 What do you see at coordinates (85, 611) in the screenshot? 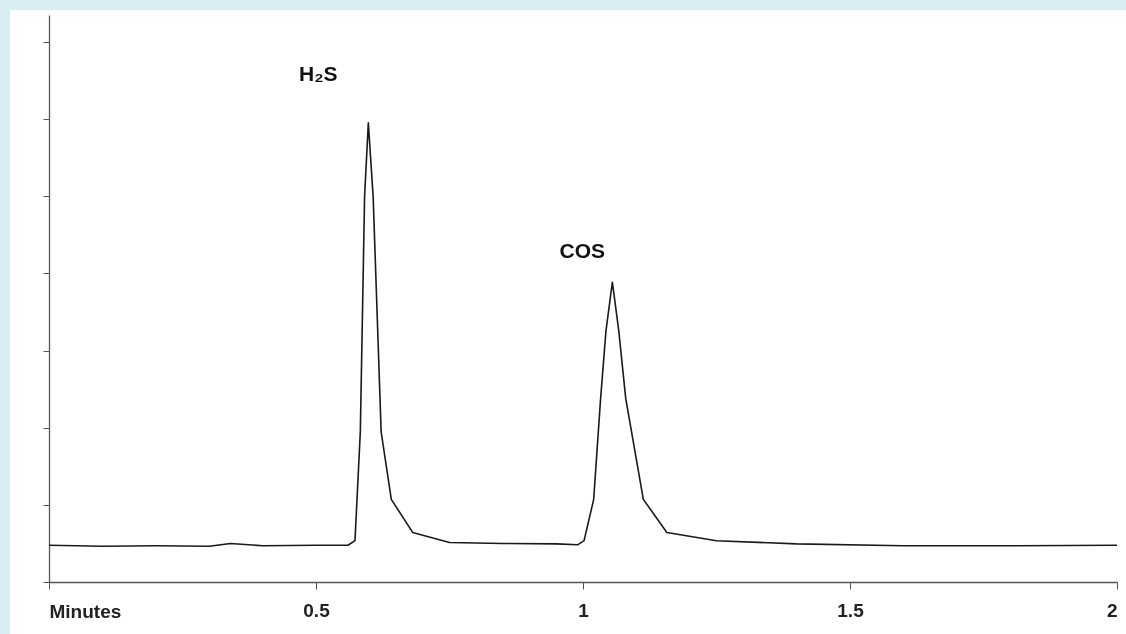
I see `x-axis-title: Minutes` at bounding box center [85, 611].